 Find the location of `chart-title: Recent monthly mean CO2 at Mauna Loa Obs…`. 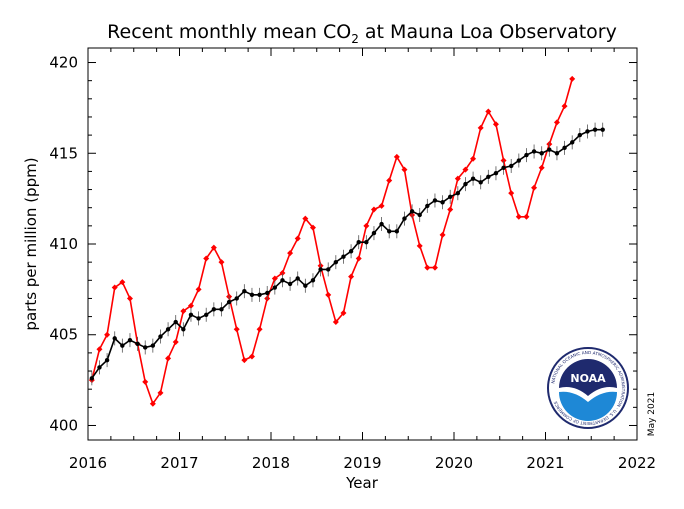

chart-title: Recent monthly mean CO2 at Mauna Loa Obs… is located at coordinates (362, 33).